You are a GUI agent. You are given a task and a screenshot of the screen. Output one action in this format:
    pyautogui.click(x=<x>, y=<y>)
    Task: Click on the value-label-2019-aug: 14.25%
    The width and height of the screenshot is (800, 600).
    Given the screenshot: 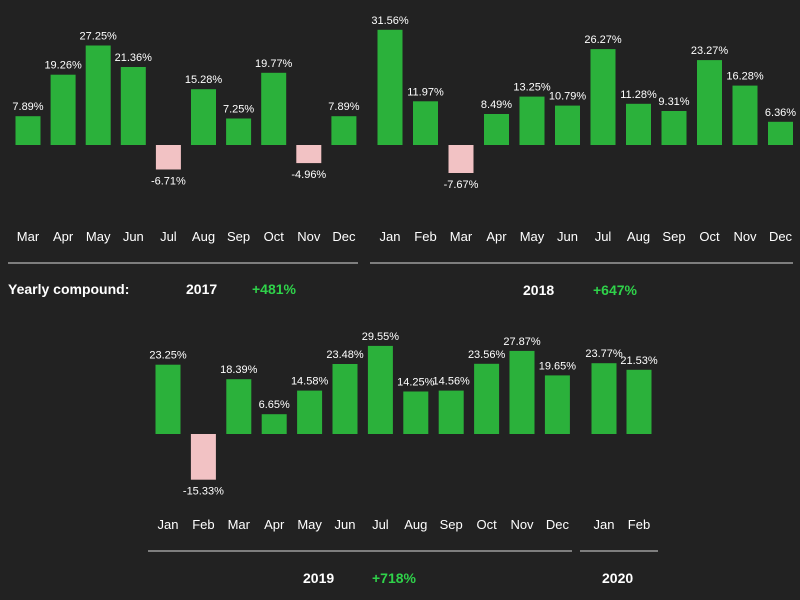 What is the action you would take?
    pyautogui.click(x=416, y=383)
    